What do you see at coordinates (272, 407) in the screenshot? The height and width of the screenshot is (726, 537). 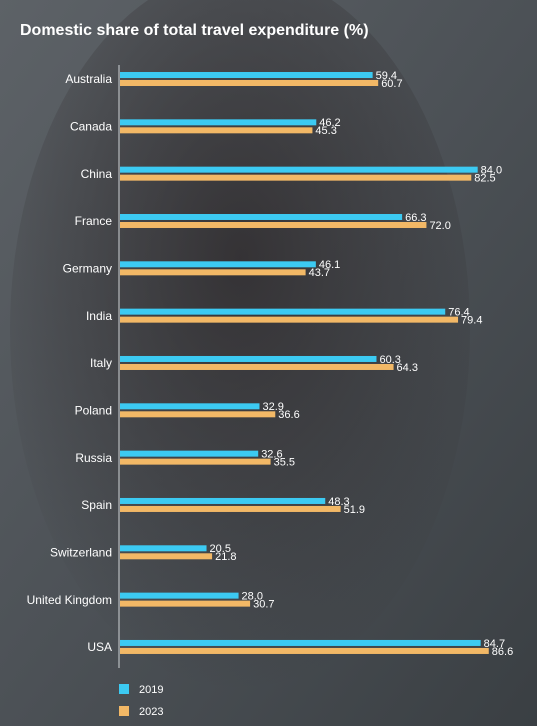 I see `value-label: 32.9` at bounding box center [272, 407].